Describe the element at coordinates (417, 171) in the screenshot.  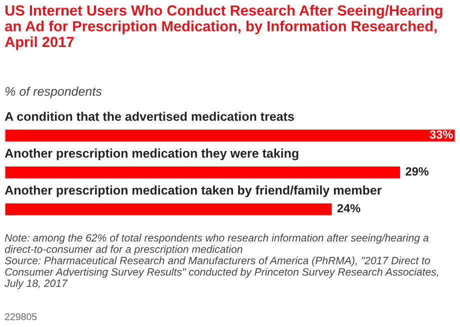
I see `data-label: 29%` at that location.